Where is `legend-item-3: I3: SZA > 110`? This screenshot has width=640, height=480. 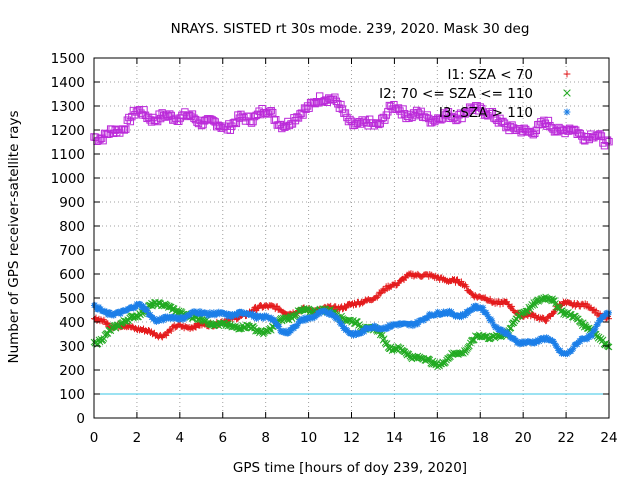
legend-item-3: I3: SZA > 110 is located at coordinates (505, 113).